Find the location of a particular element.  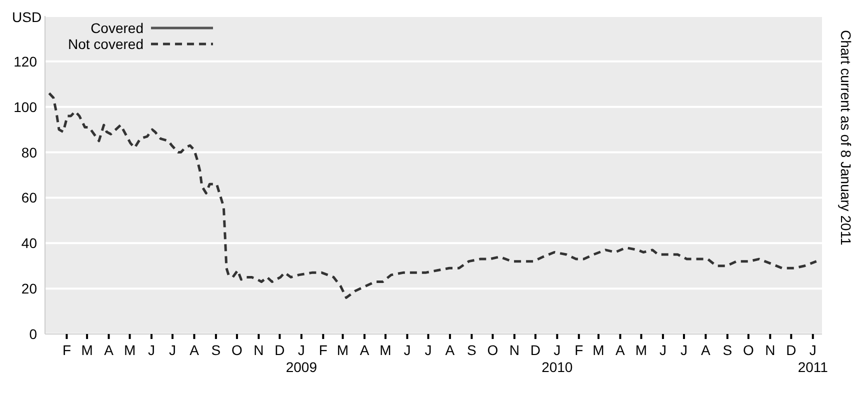

y-tick-label: 100 is located at coordinates (26, 106).